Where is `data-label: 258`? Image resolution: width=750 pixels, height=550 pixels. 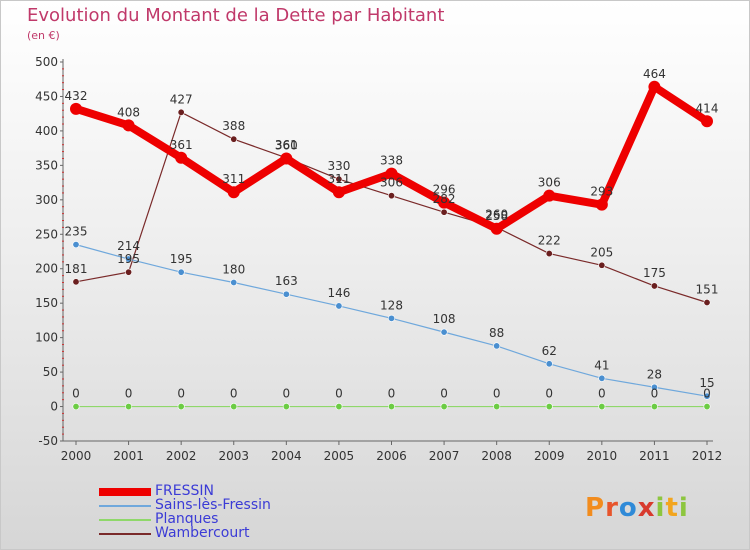
data-label: 258 is located at coordinates (496, 216).